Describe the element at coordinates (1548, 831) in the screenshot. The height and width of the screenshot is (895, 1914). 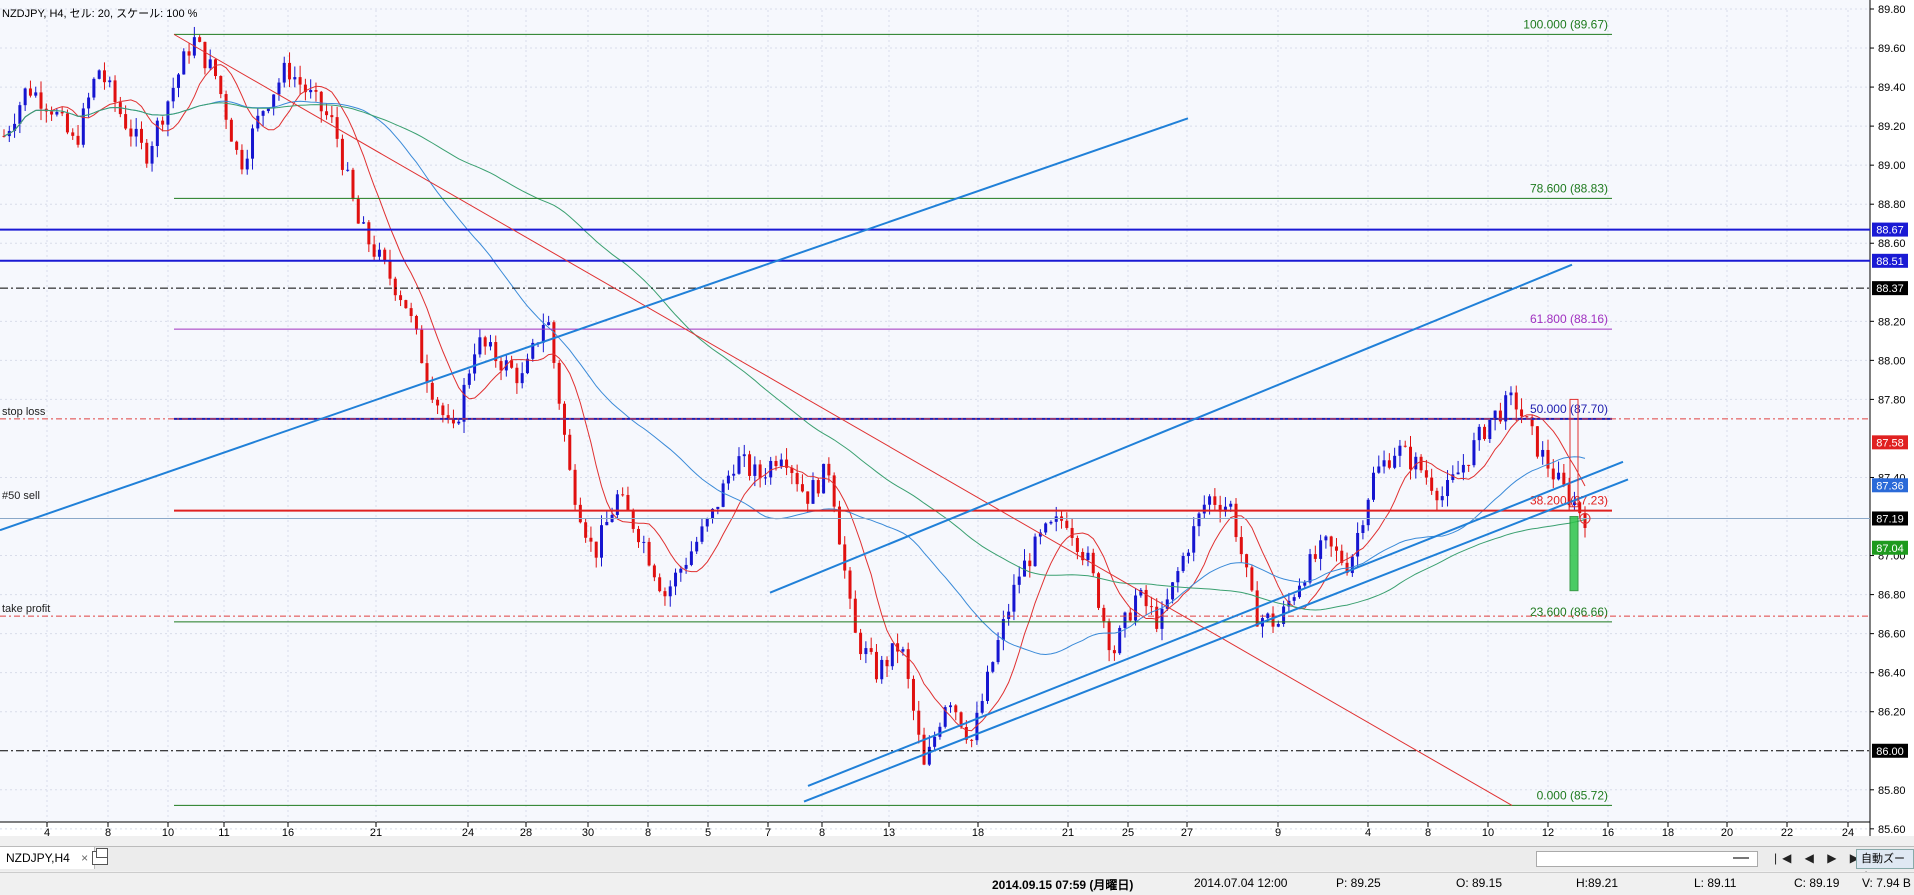
I see `time-axis-label: 12` at that location.